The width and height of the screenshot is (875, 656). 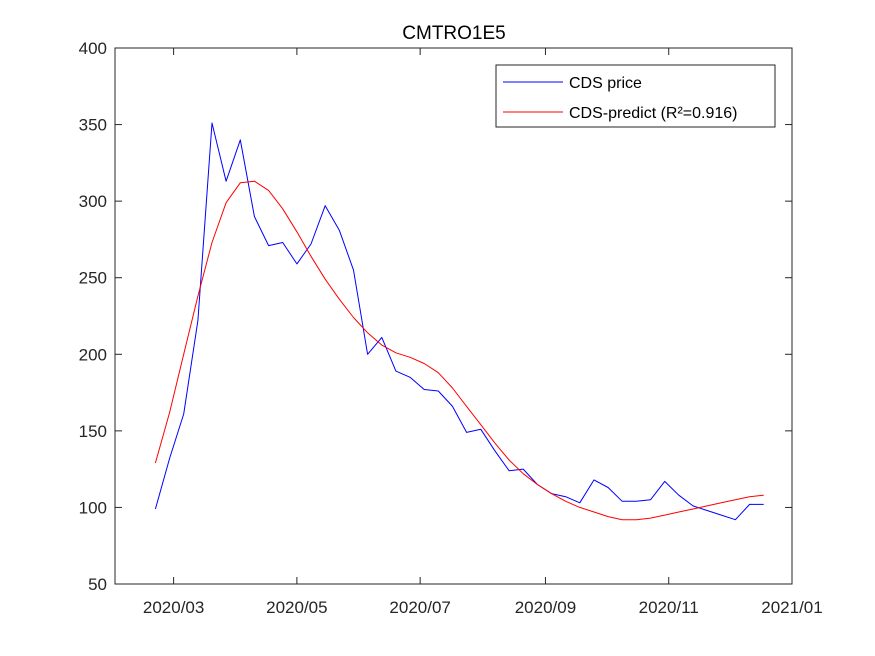 I want to click on y-tick-label: 100, so click(x=93, y=507).